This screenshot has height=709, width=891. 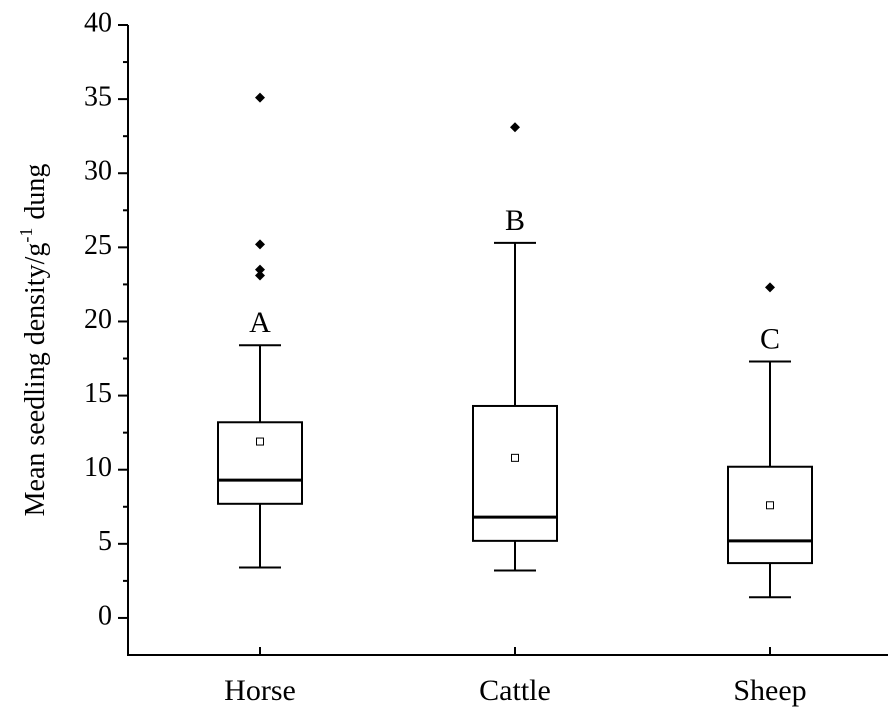 I want to click on y-label-text: Mean seedling density/g, so click(x=35, y=380).